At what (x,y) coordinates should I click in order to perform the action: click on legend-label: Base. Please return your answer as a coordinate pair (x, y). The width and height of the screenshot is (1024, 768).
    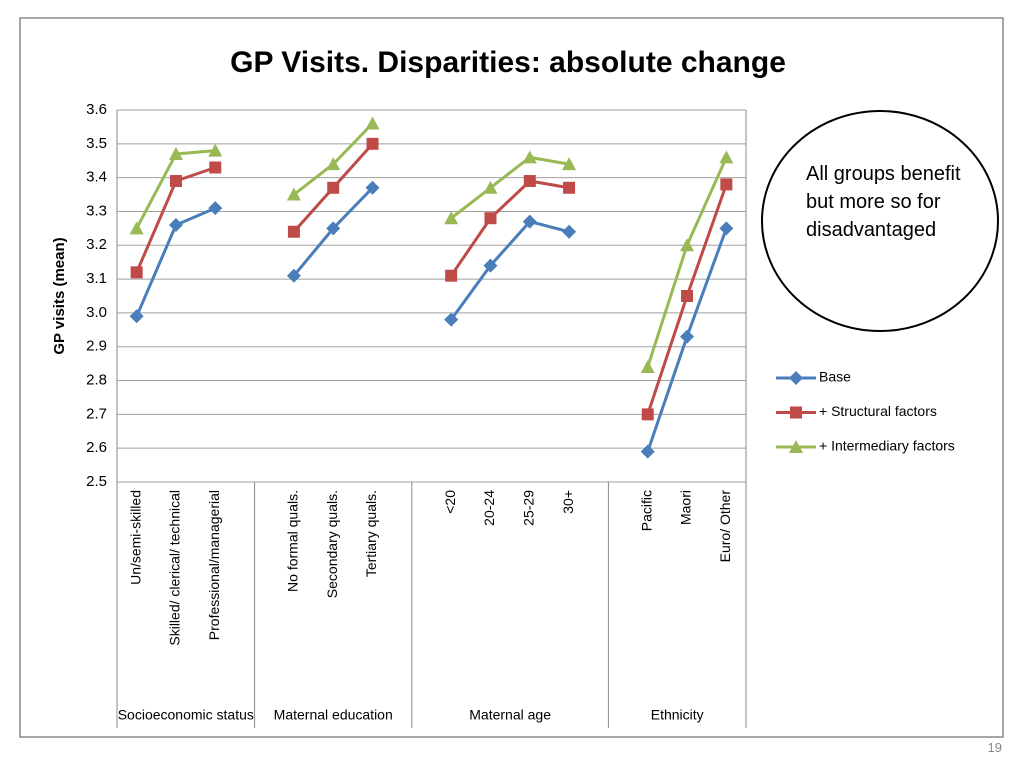
    Looking at the image, I should click on (835, 377).